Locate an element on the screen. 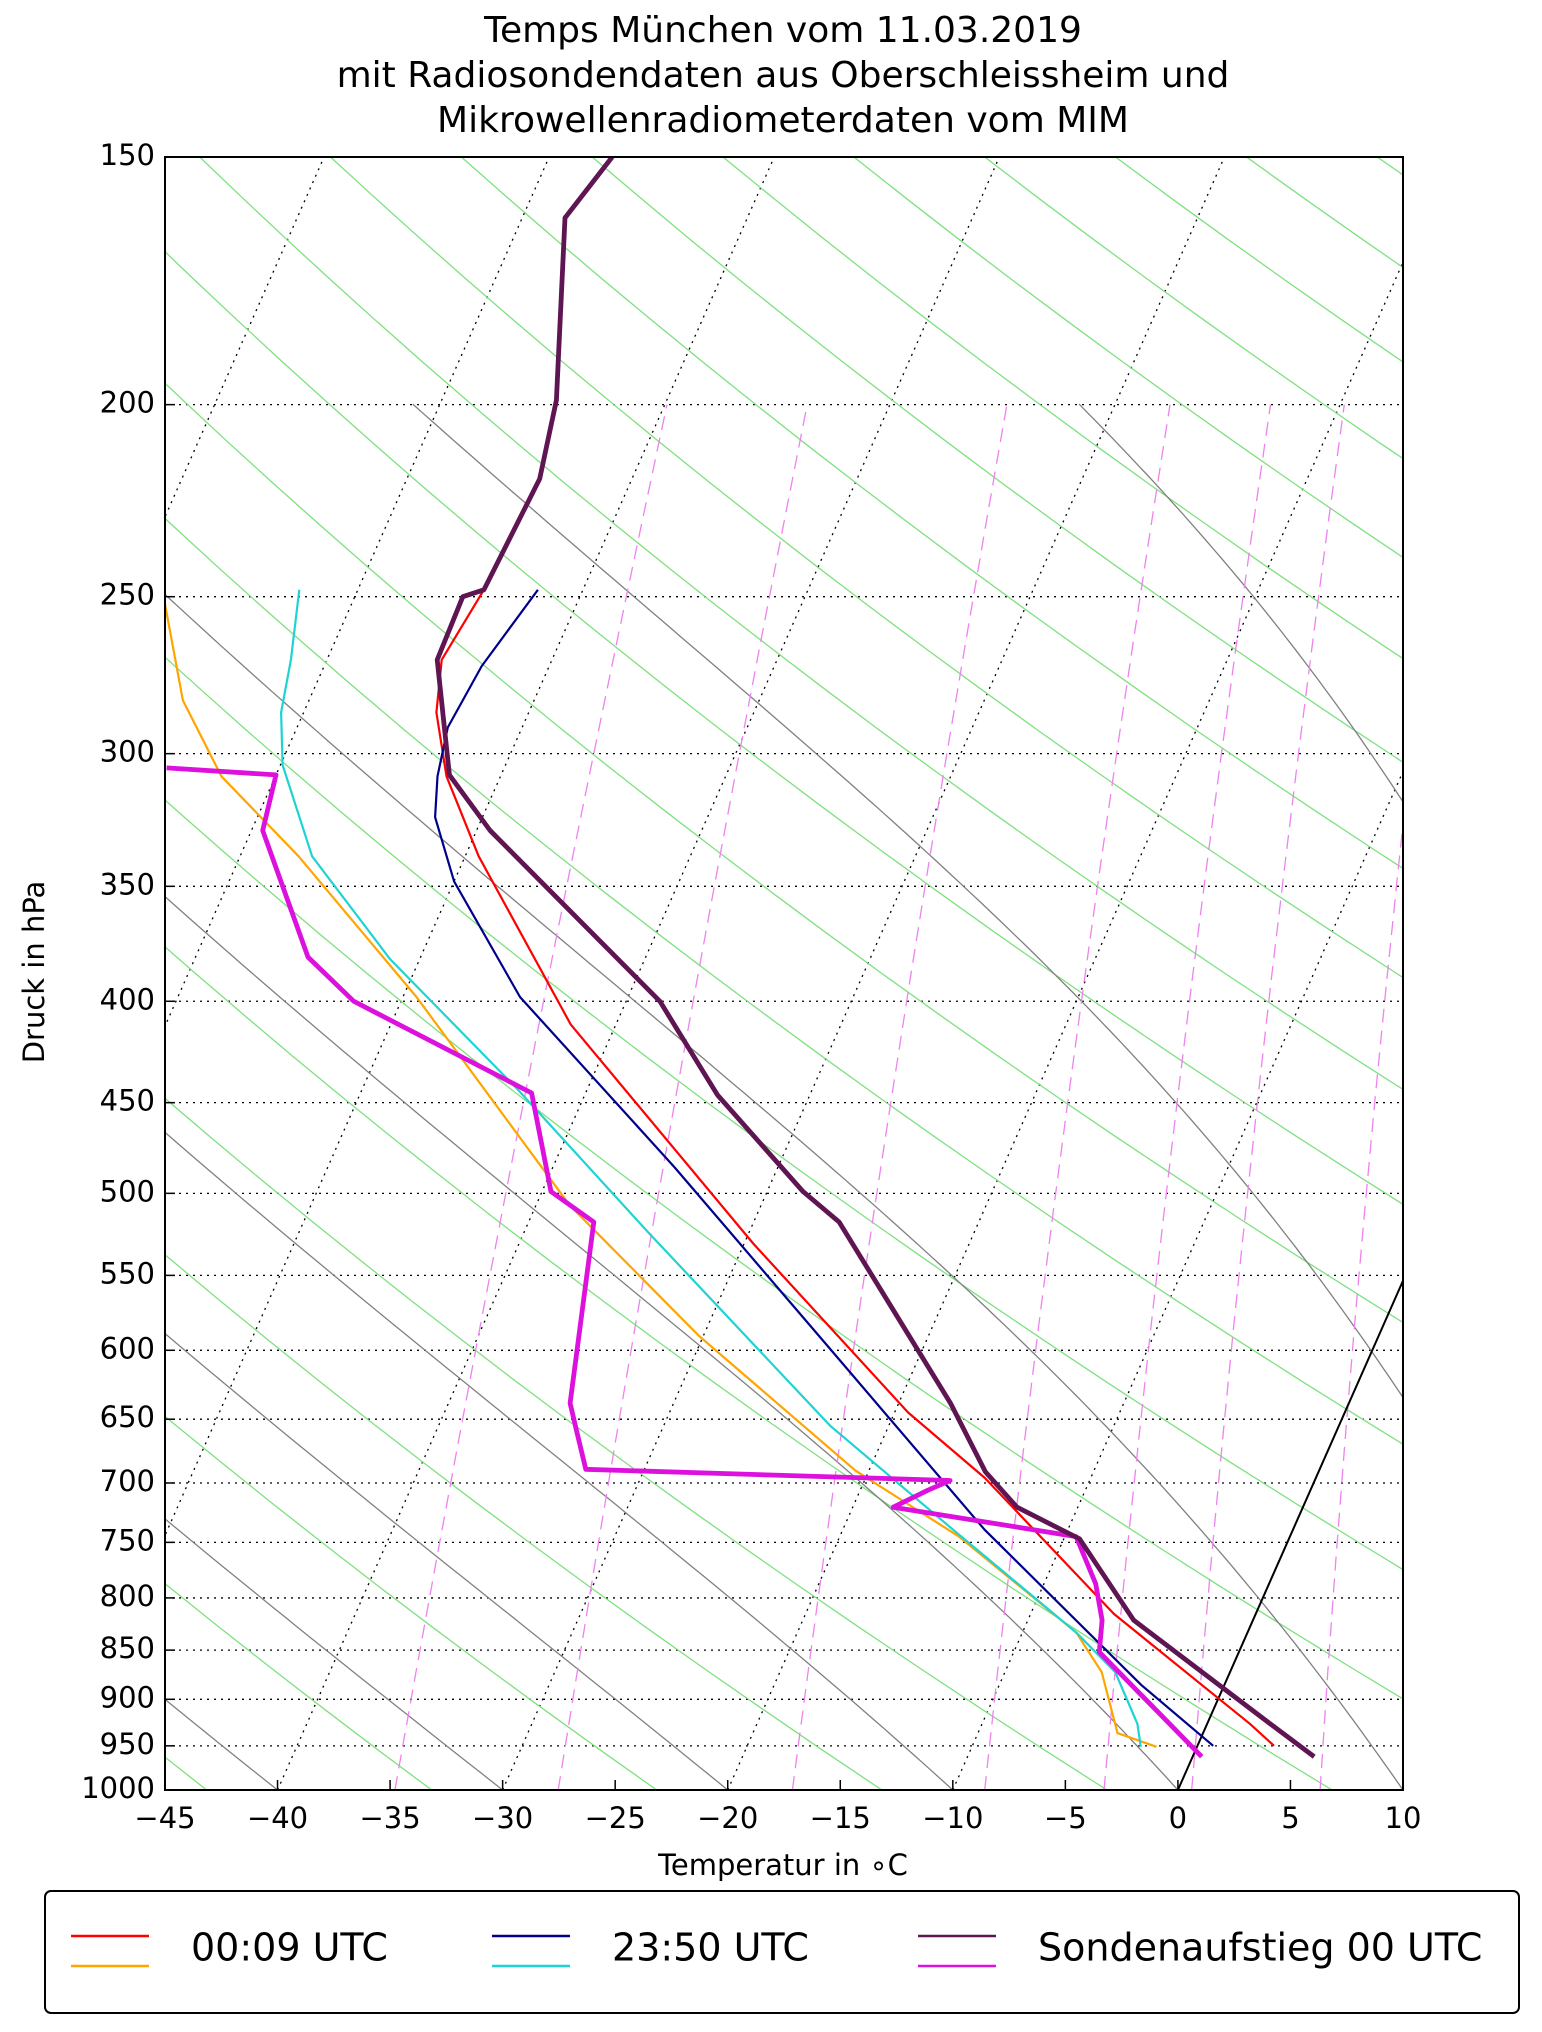 Image resolution: width=1542 pixels, height=2032 pixels. x-tick-label: 0 is located at coordinates (1178, 1818).